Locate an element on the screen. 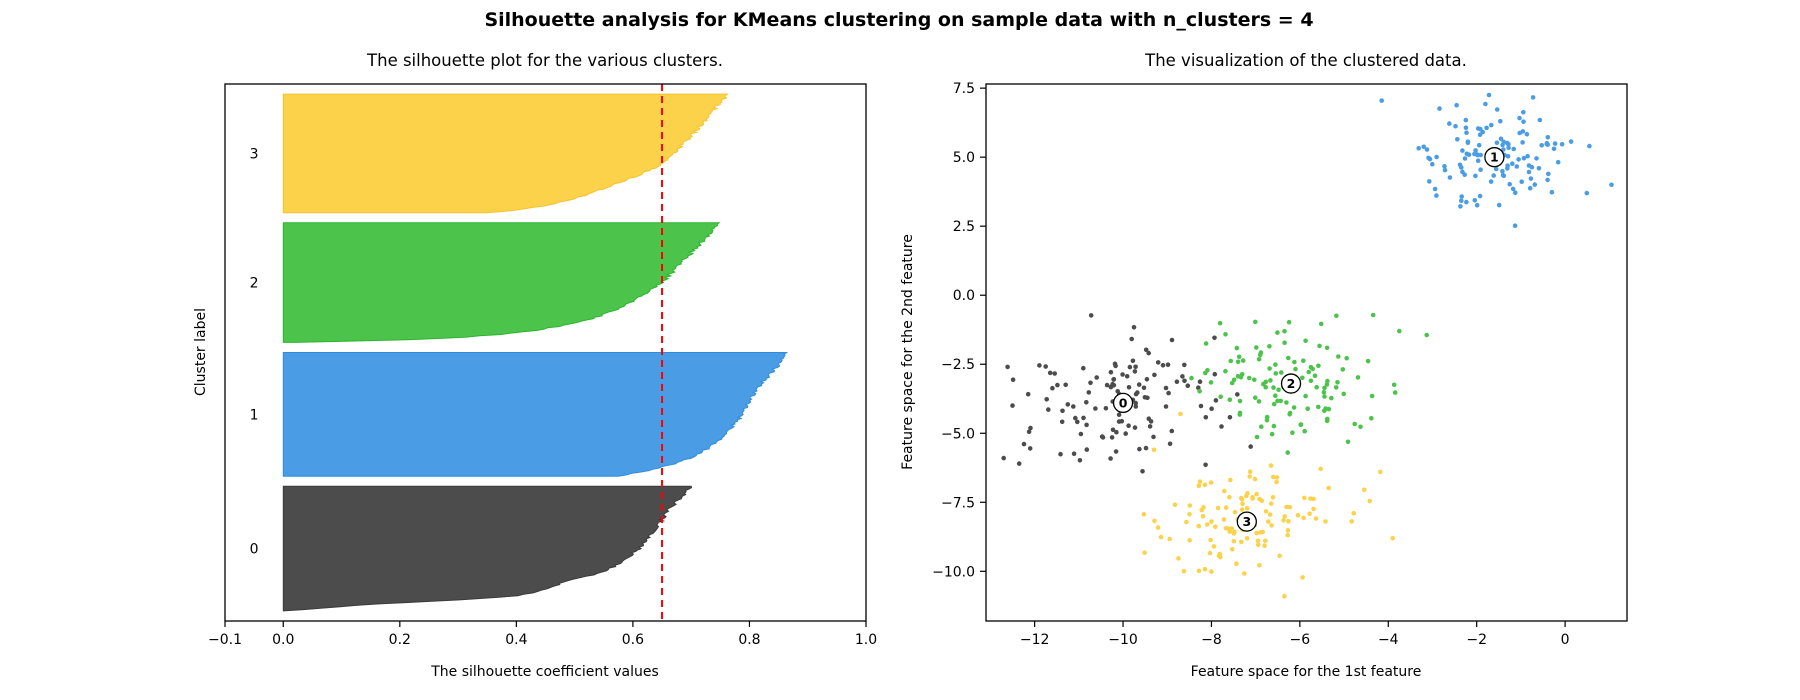  scatter-y-ticks: 7.5 5.0 2.5 0.0 −2.5 −5.0 −7.5 −10.0 is located at coordinates (959, 330).